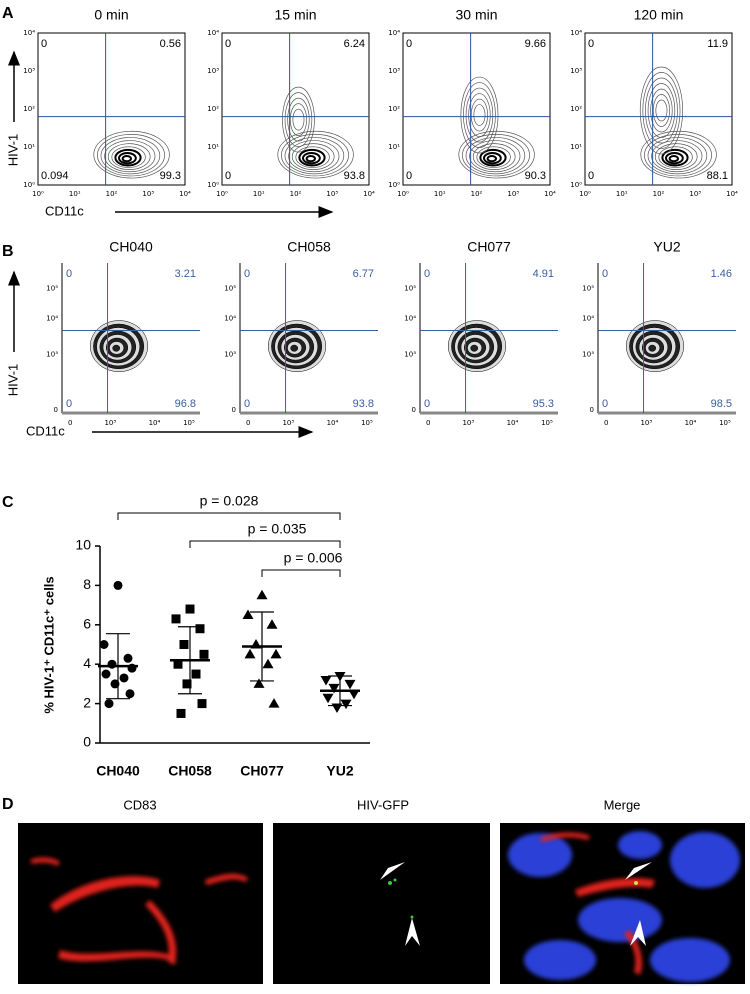 The width and height of the screenshot is (750, 994). What do you see at coordinates (535, 176) in the screenshot?
I see `quadrant-value: 90.3` at bounding box center [535, 176].